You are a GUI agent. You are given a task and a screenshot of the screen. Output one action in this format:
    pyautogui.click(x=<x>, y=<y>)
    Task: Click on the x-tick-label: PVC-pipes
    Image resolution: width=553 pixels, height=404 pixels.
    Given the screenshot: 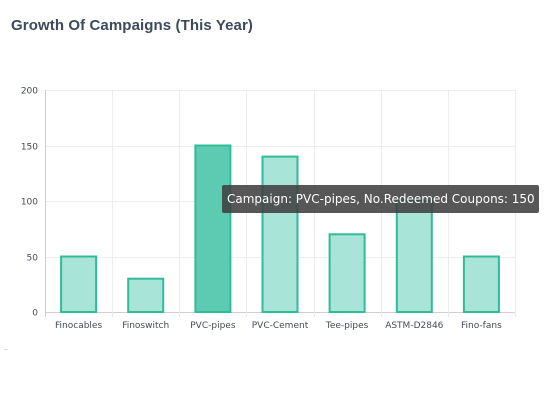 What is the action you would take?
    pyautogui.click(x=213, y=326)
    